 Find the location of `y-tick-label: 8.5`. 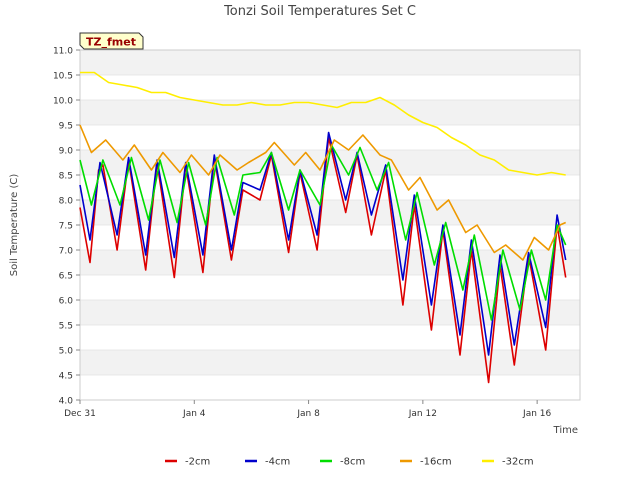

y-tick-label: 8.5 is located at coordinates (66, 177).